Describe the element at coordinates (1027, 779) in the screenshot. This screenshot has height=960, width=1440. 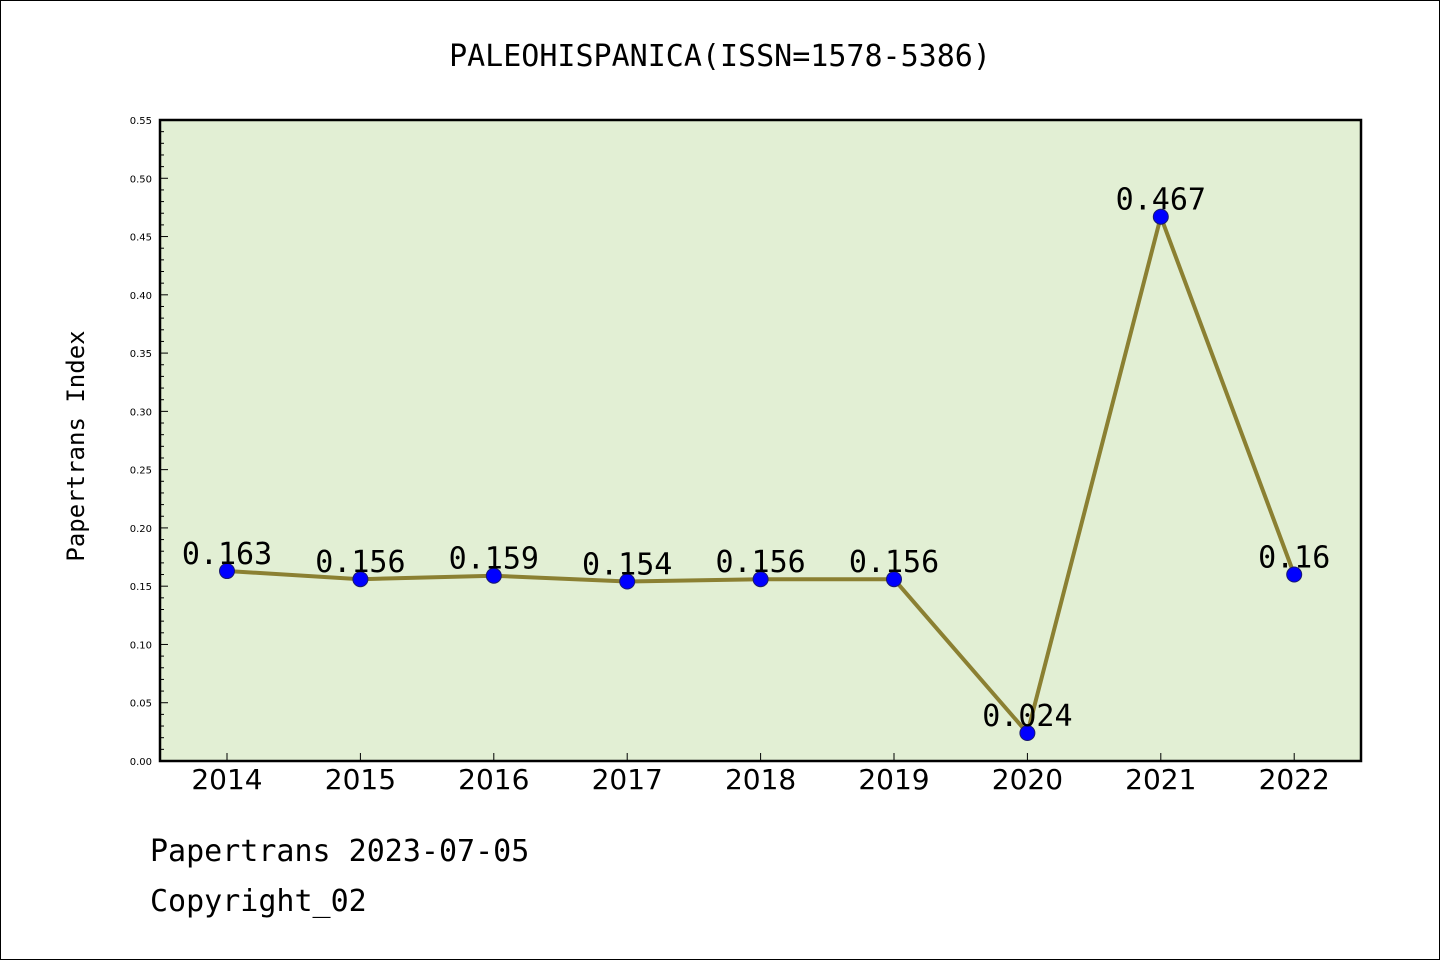
I see `x-tick-label: 2020` at that location.